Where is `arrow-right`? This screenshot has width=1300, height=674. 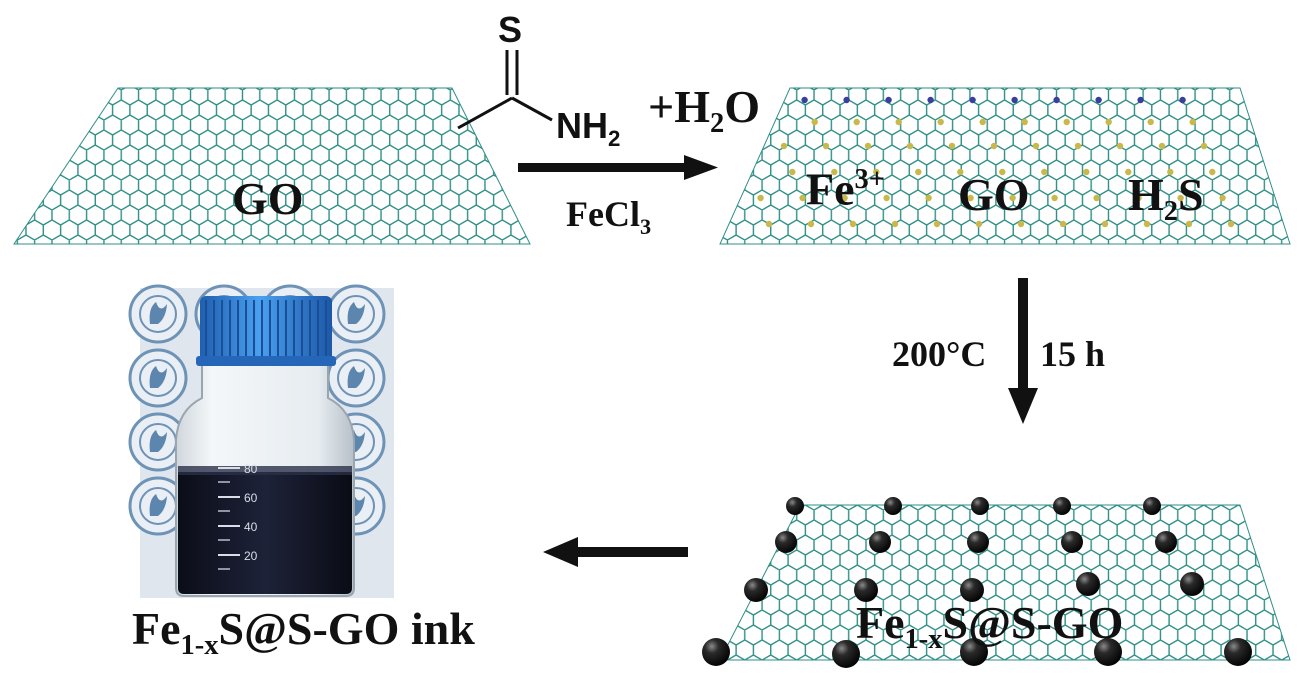
arrow-right is located at coordinates (618, 167).